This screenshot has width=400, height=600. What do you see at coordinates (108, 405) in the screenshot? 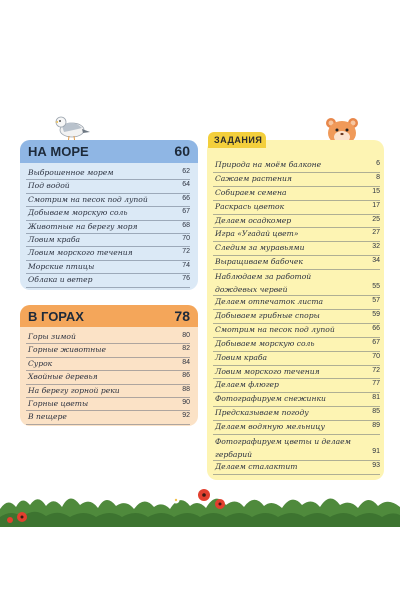
I see `list-item: Горные цветы 90` at bounding box center [108, 405].